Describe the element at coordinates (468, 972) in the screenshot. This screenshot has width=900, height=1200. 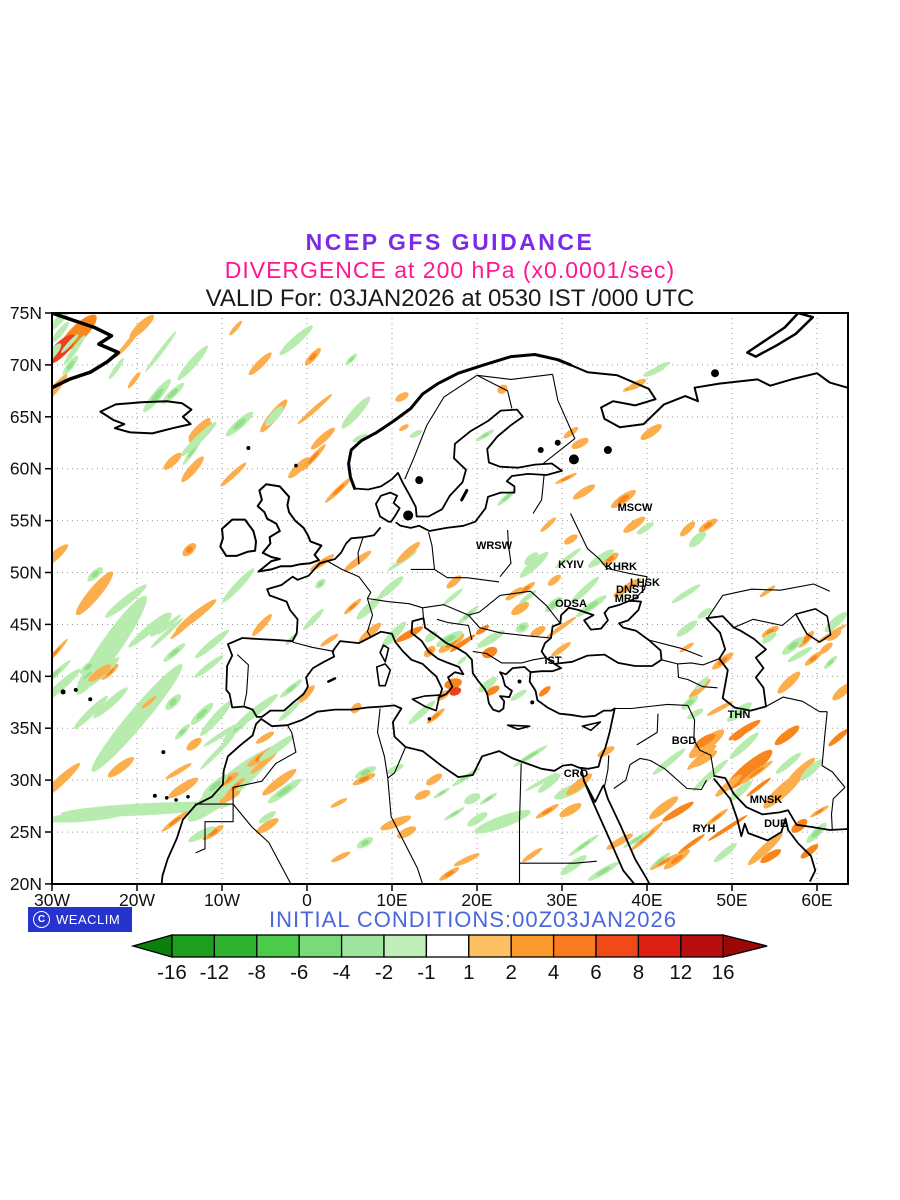
I see `colorbar-tick-label: 1` at that location.